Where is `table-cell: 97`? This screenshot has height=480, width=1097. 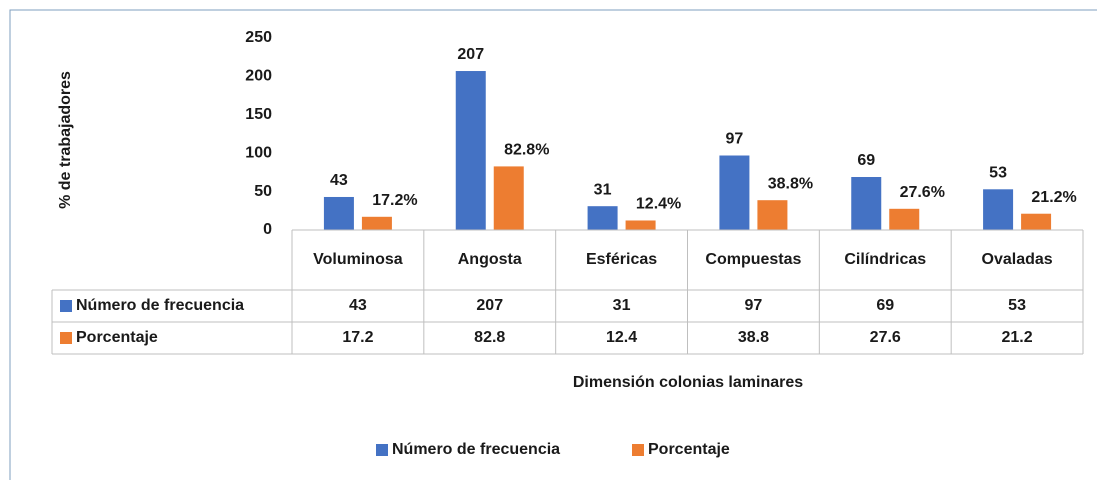 table-cell: 97 is located at coordinates (754, 305).